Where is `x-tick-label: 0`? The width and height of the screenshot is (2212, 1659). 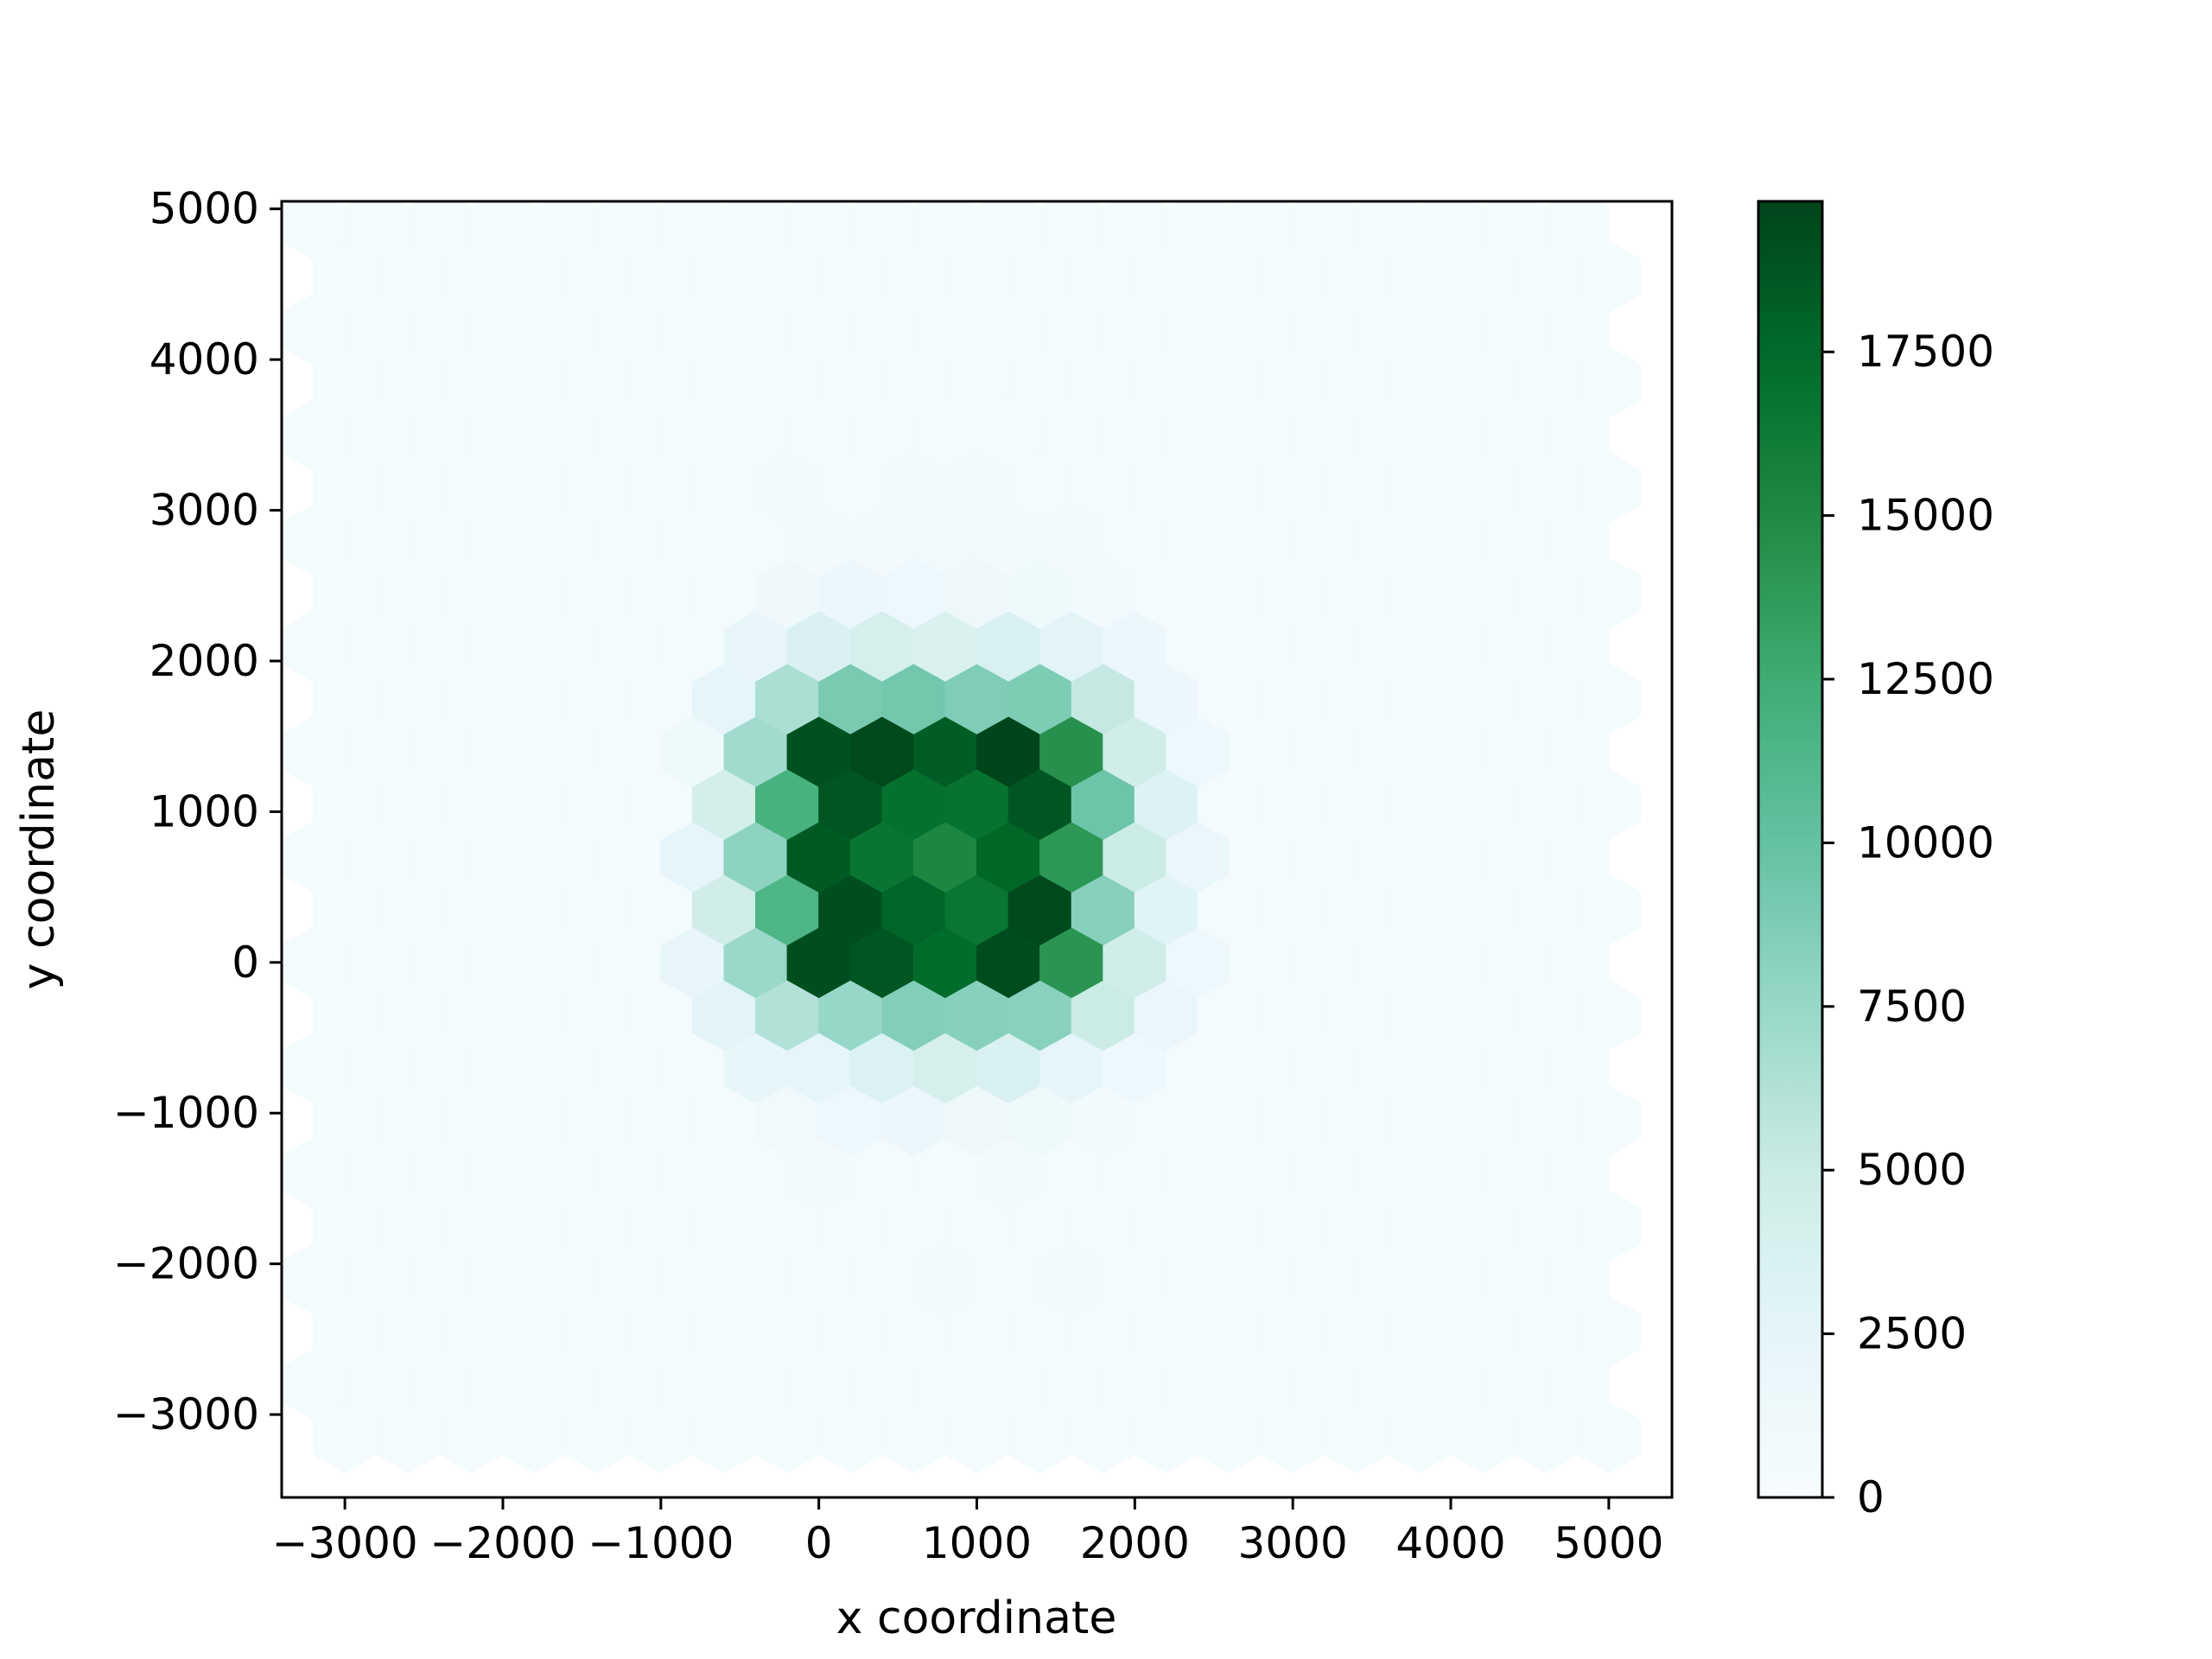
x-tick-label: 0 is located at coordinates (819, 1543).